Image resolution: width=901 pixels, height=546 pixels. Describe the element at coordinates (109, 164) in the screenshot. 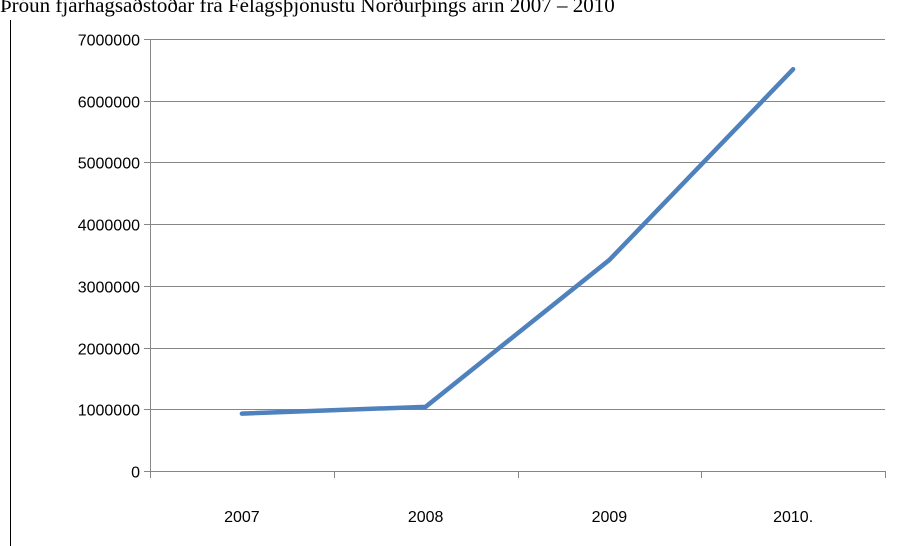

I see `y-tick-label: 5000000` at that location.